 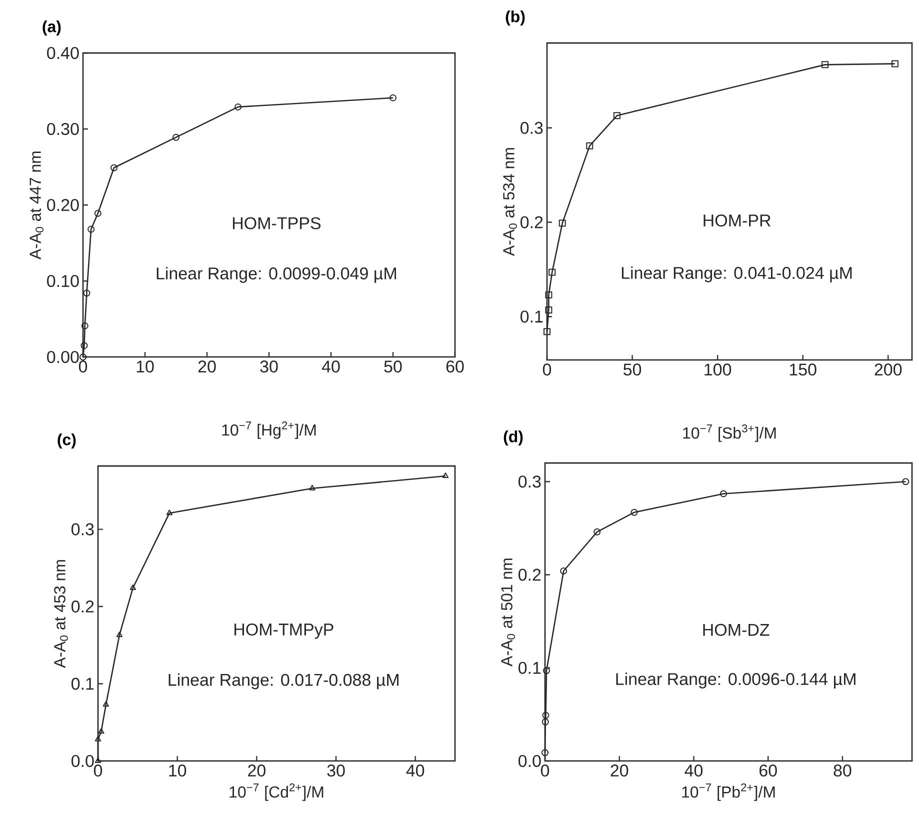 I want to click on y-tick-label: 0.00, so click(x=63, y=357).